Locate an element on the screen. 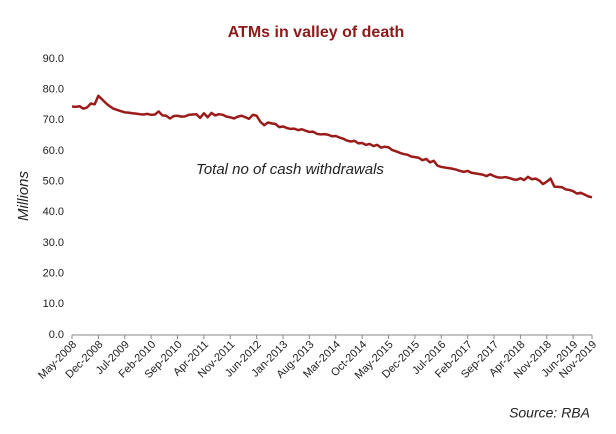  source: Source: RBA is located at coordinates (549, 413).